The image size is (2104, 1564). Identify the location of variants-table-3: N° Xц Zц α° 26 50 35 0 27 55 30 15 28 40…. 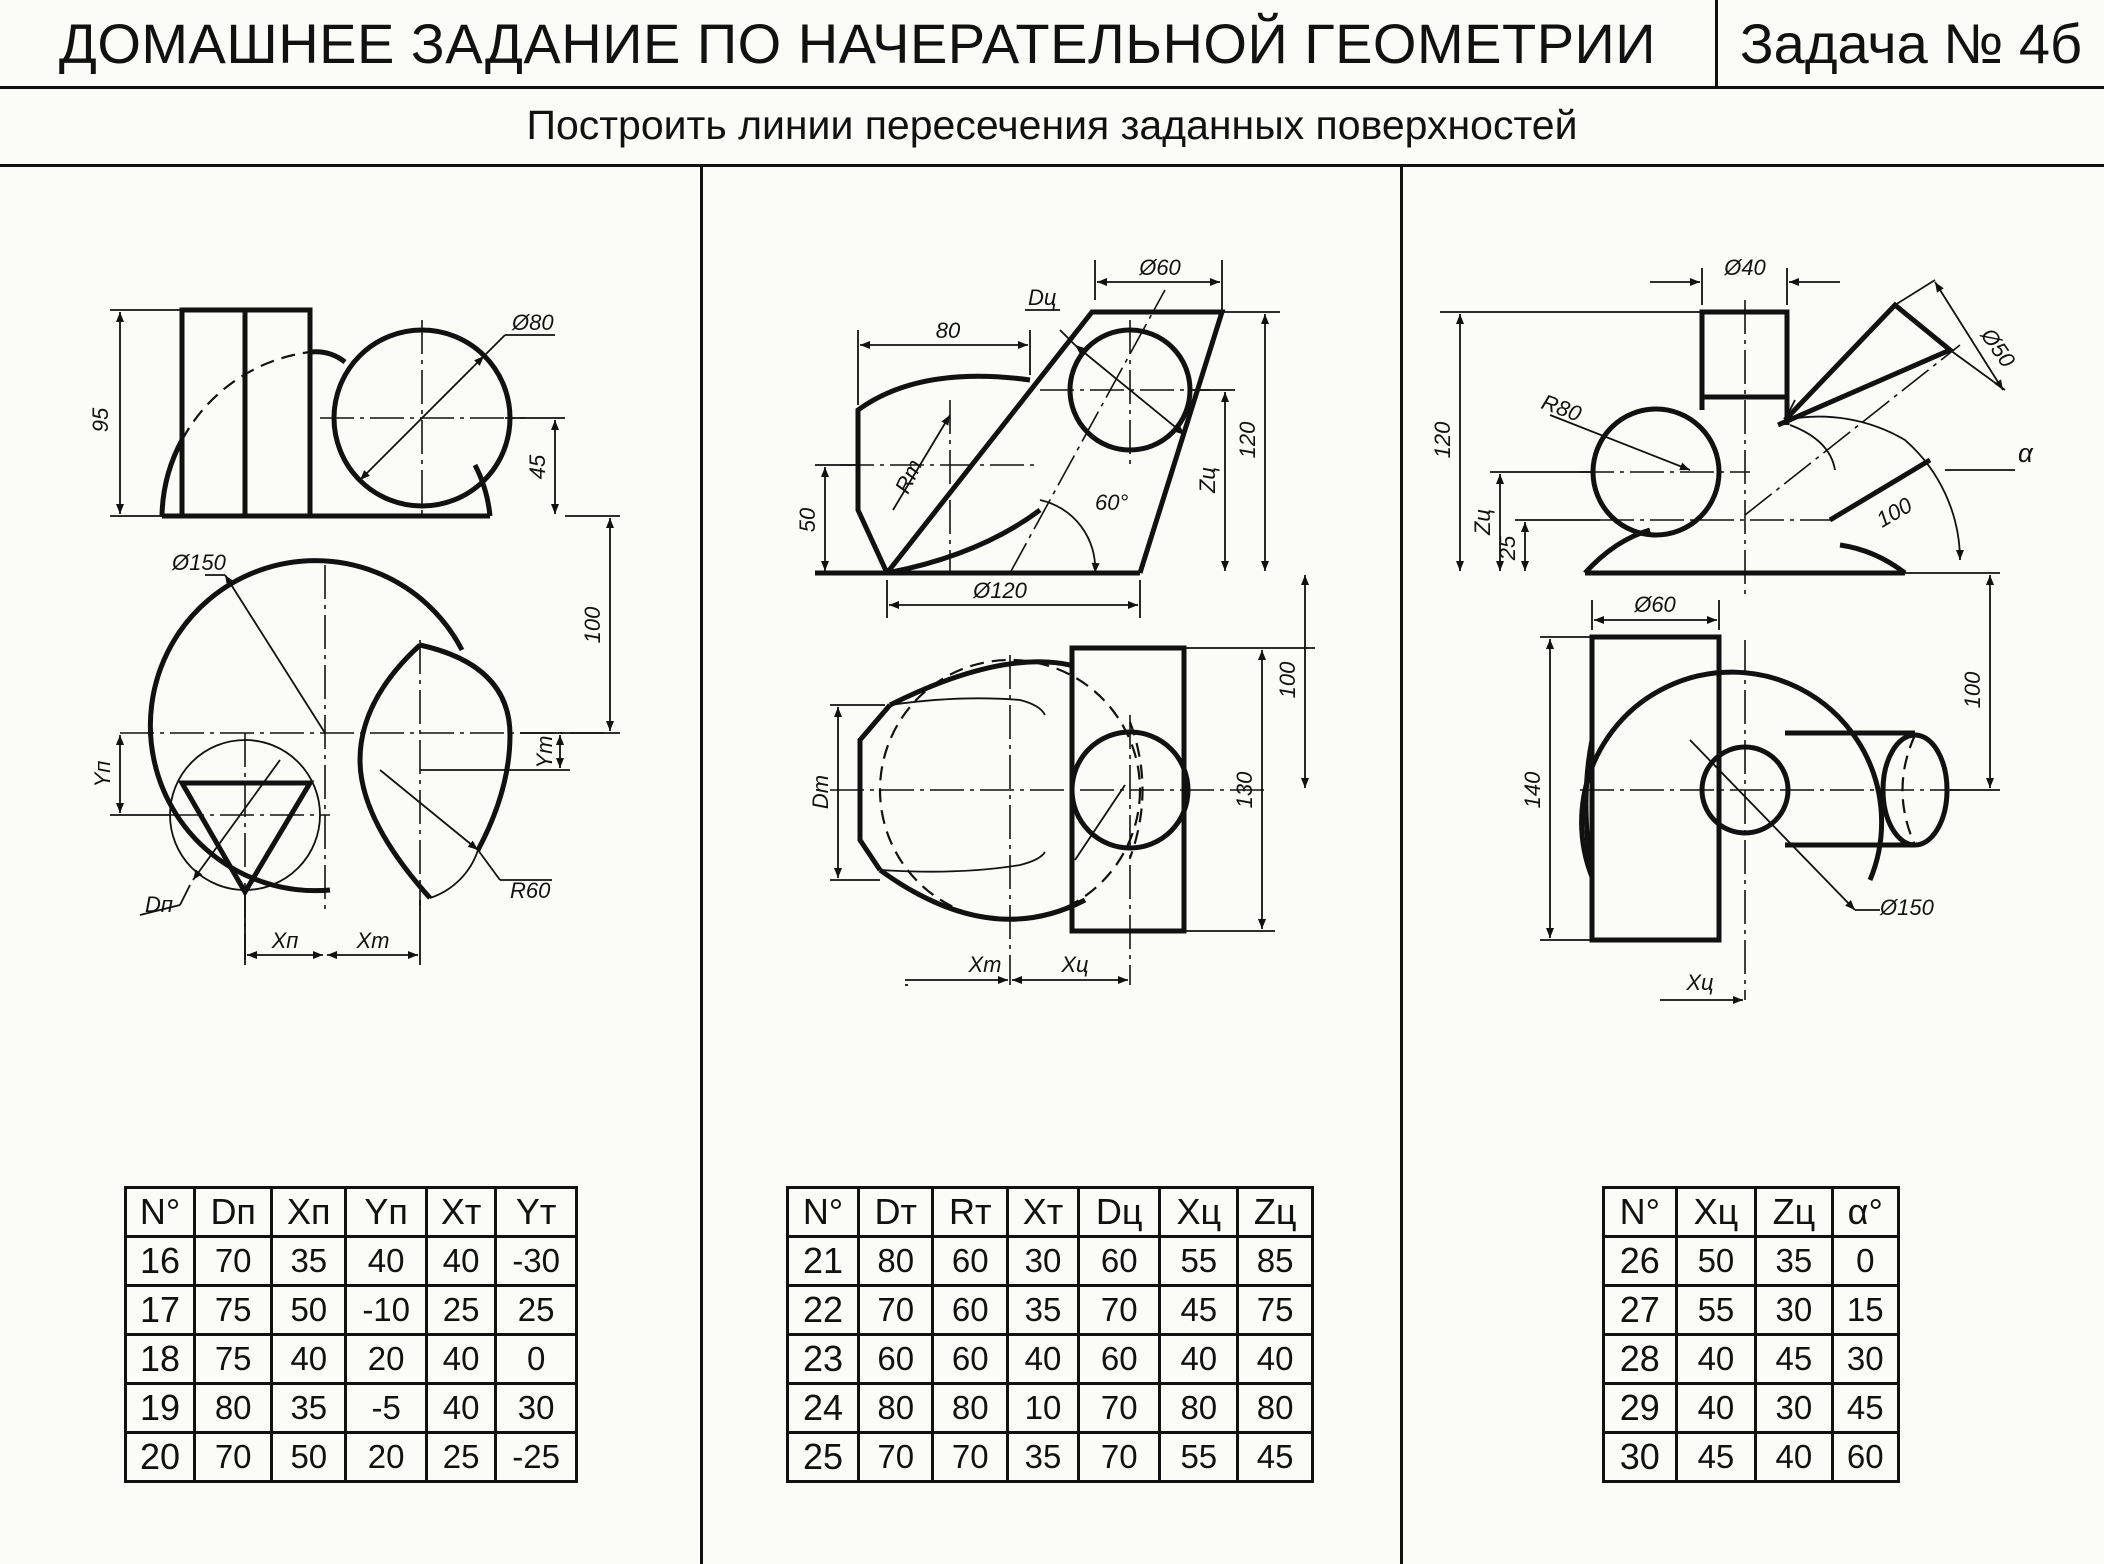
(1751, 1334).